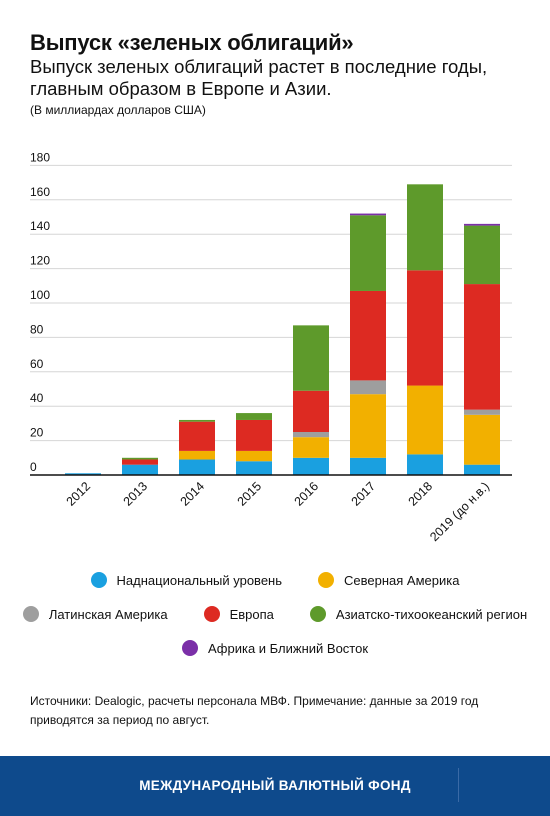 Image resolution: width=550 pixels, height=816 pixels. I want to click on legend-item: Наднациональный уровень, so click(186, 580).